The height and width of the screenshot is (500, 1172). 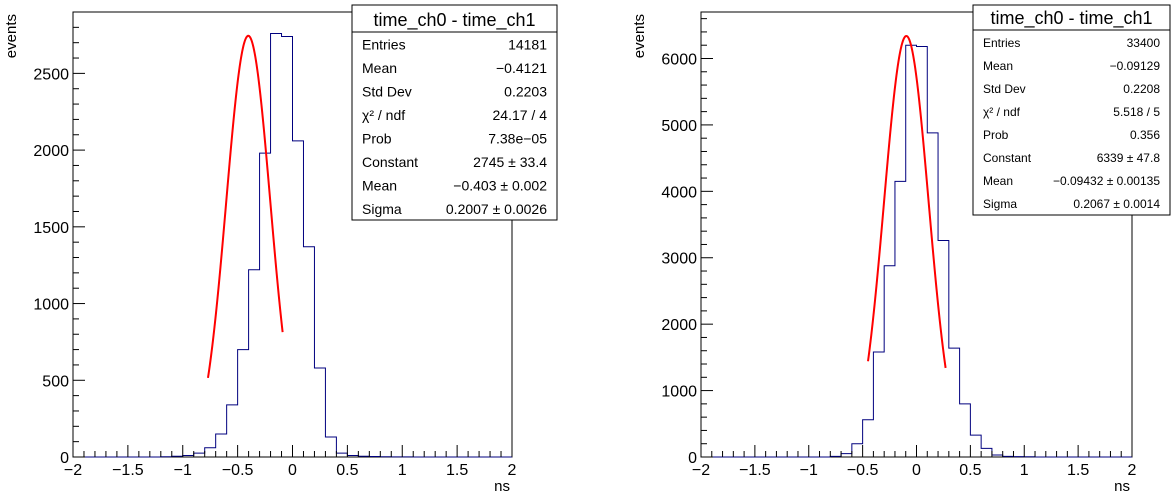 I want to click on y-tick-label: 4000, so click(x=679, y=192).